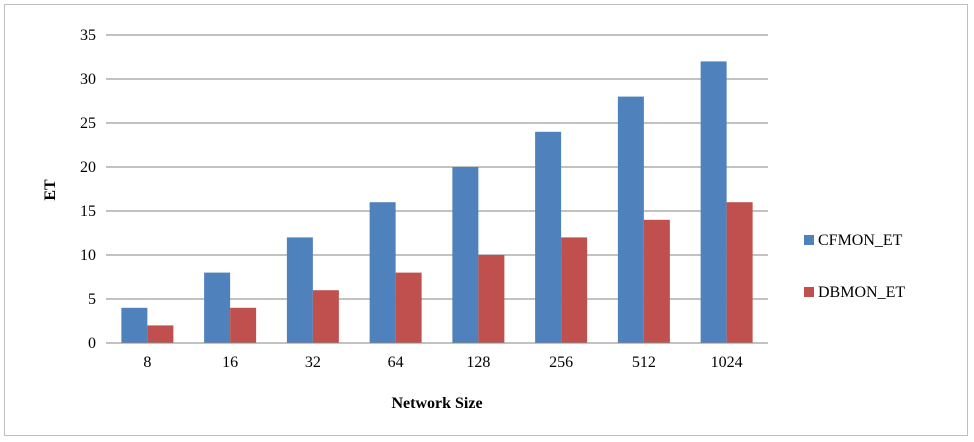 Image resolution: width=974 pixels, height=442 pixels. I want to click on x-axis-title: Network Size, so click(436, 403).